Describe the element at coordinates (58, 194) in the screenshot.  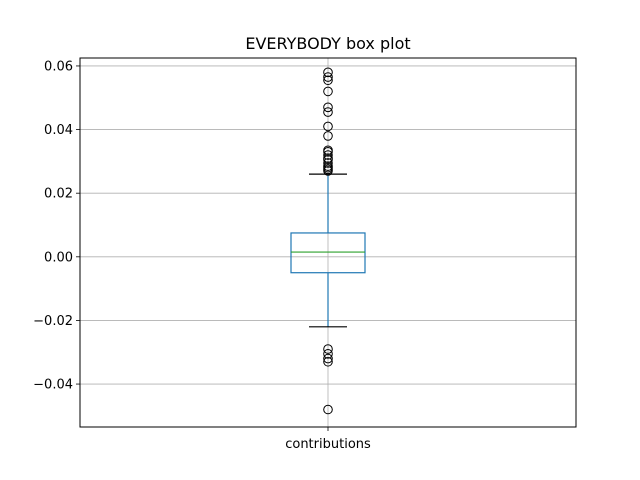
I see `y-tick-label: 0.02` at that location.